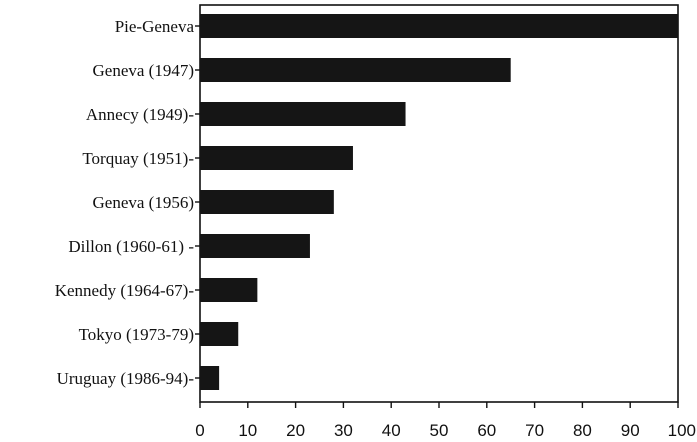  What do you see at coordinates (630, 430) in the screenshot?
I see `x-tick-label: 90` at bounding box center [630, 430].